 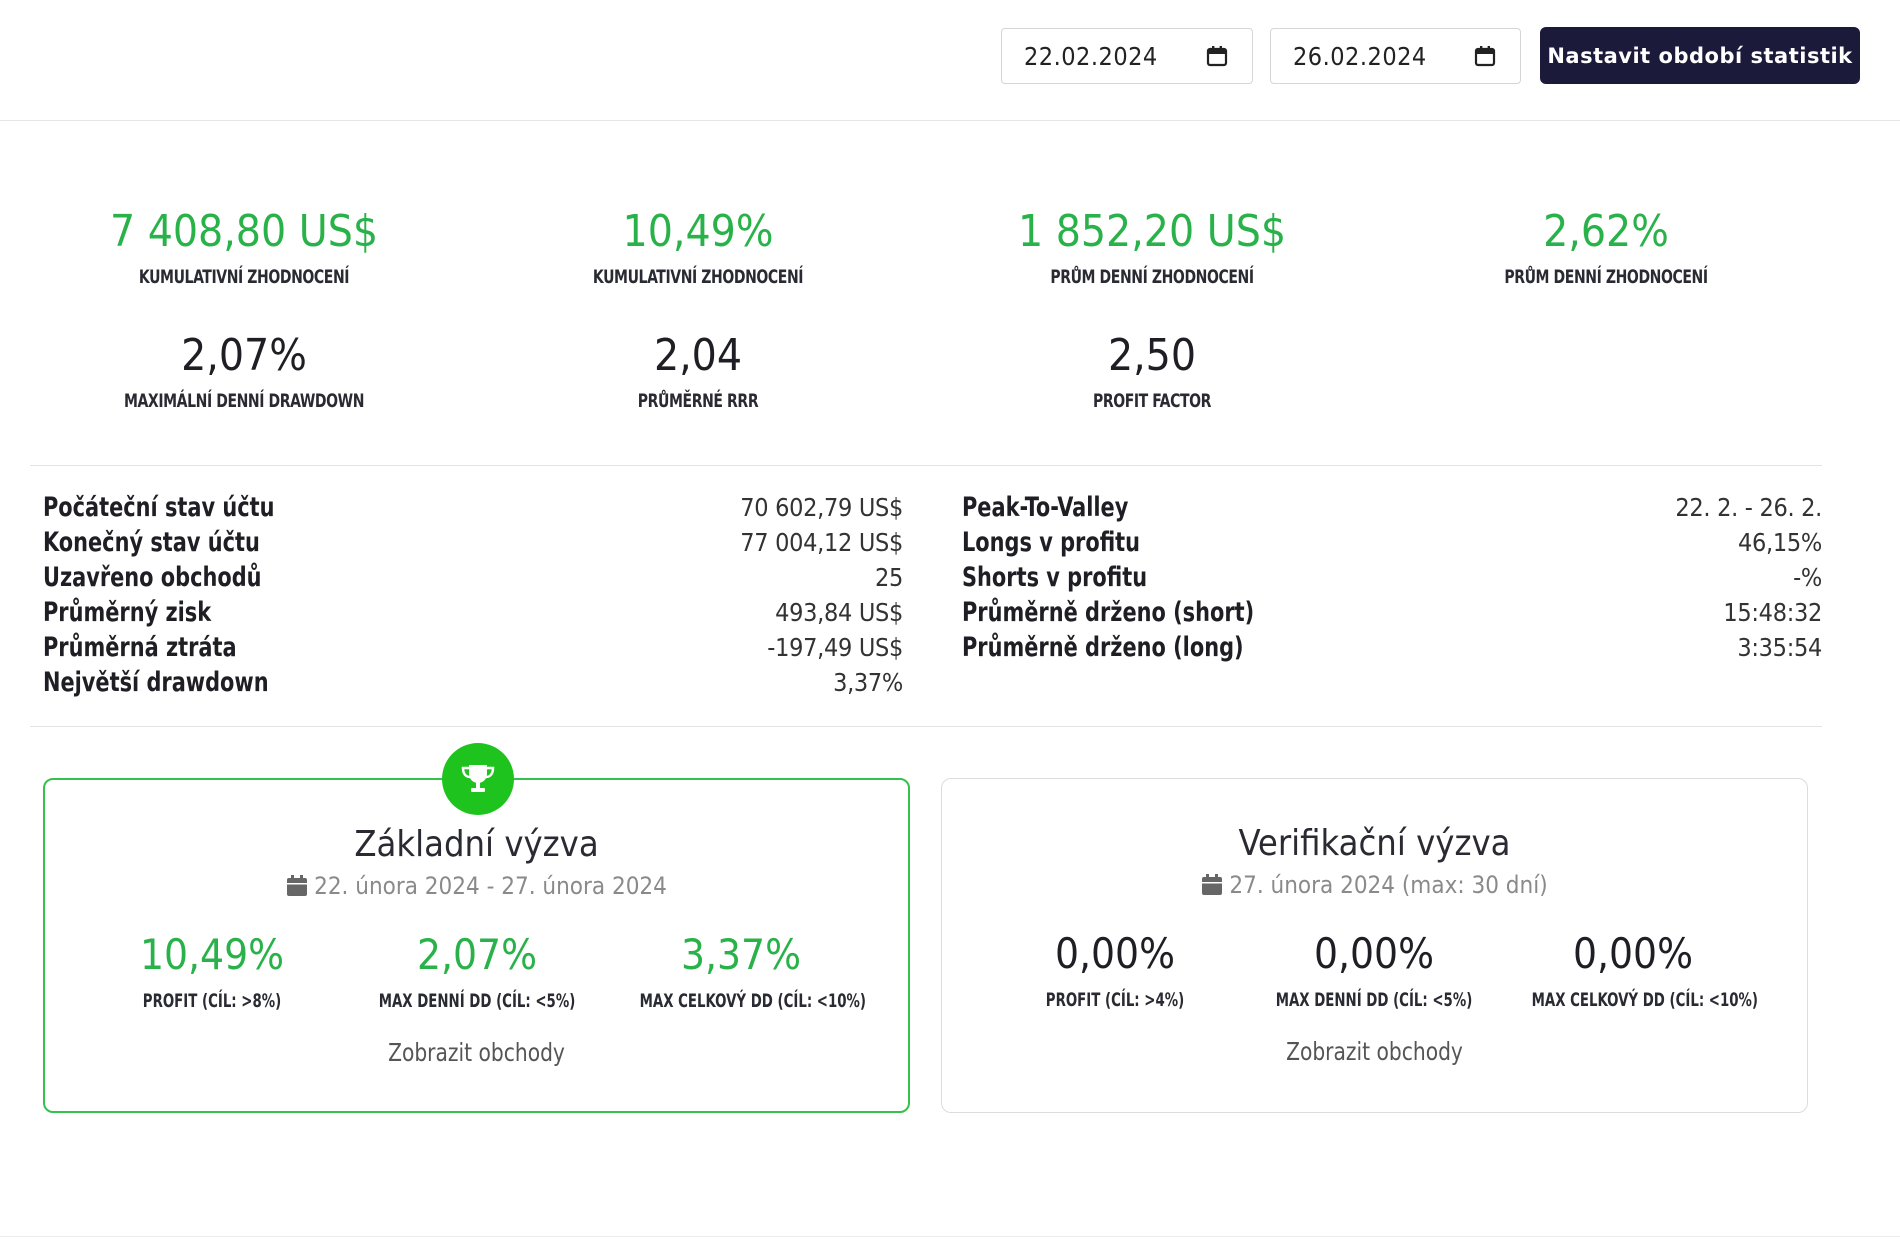 What do you see at coordinates (473, 577) in the screenshot?
I see `stat-row: Uzavřeno obchodů 25` at bounding box center [473, 577].